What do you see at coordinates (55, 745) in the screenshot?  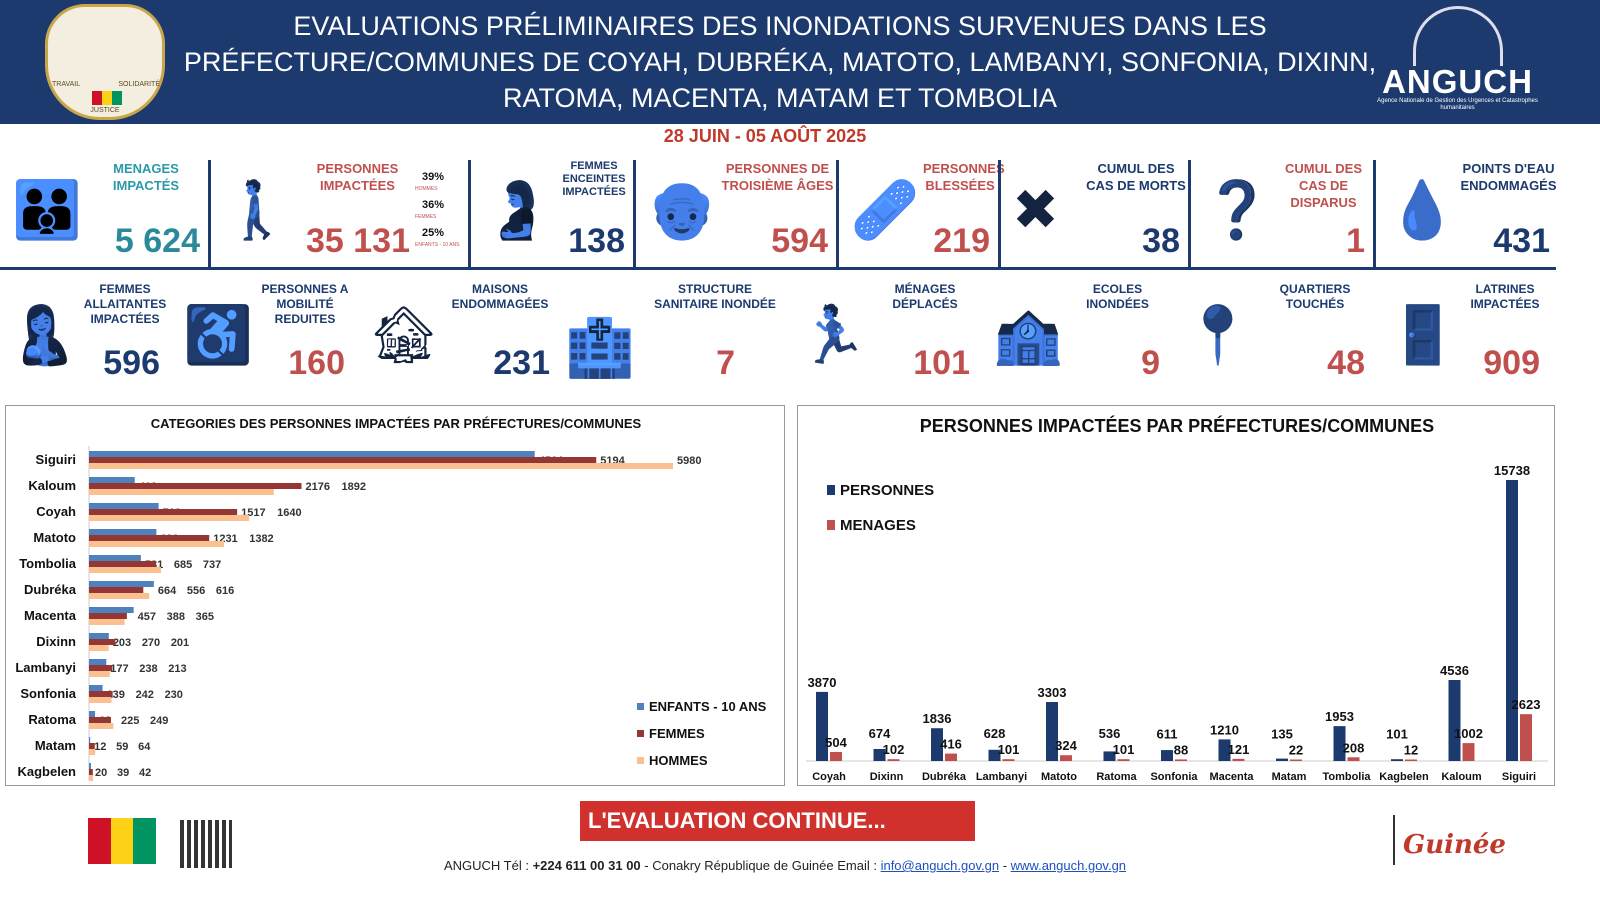 I see `category-label: Matam` at bounding box center [55, 745].